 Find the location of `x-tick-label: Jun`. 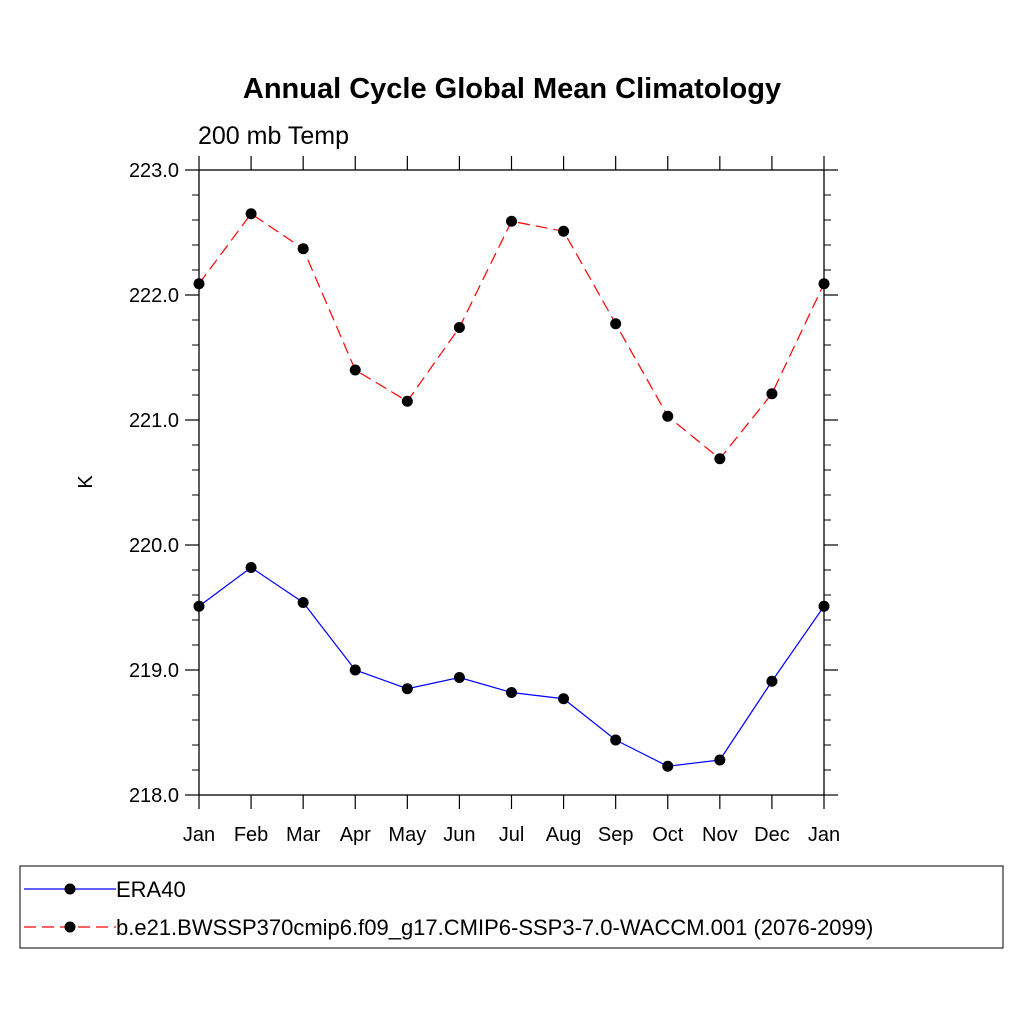

x-tick-label: Jun is located at coordinates (459, 835).